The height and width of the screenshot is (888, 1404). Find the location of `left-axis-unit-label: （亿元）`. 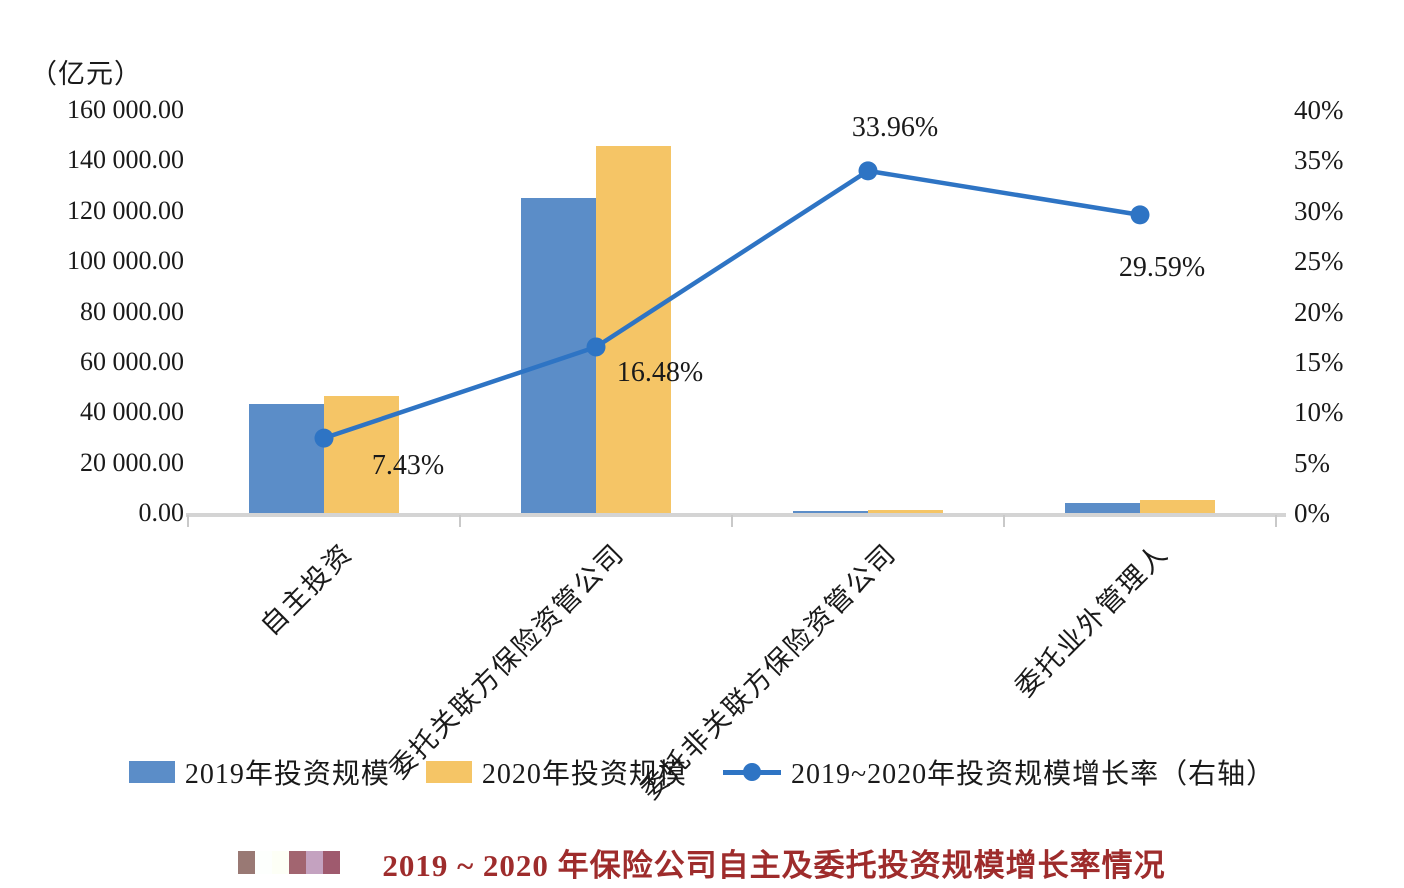

left-axis-unit-label: （亿元） is located at coordinates (86, 74).